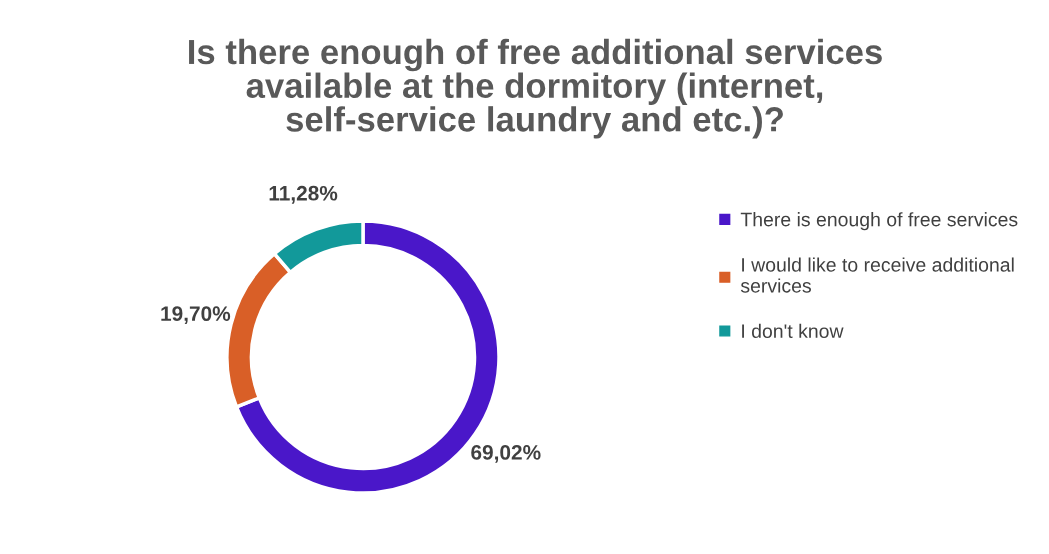 This screenshot has width=1049, height=554. Describe the element at coordinates (506, 454) in the screenshot. I see `data-label: 69,02%` at that location.